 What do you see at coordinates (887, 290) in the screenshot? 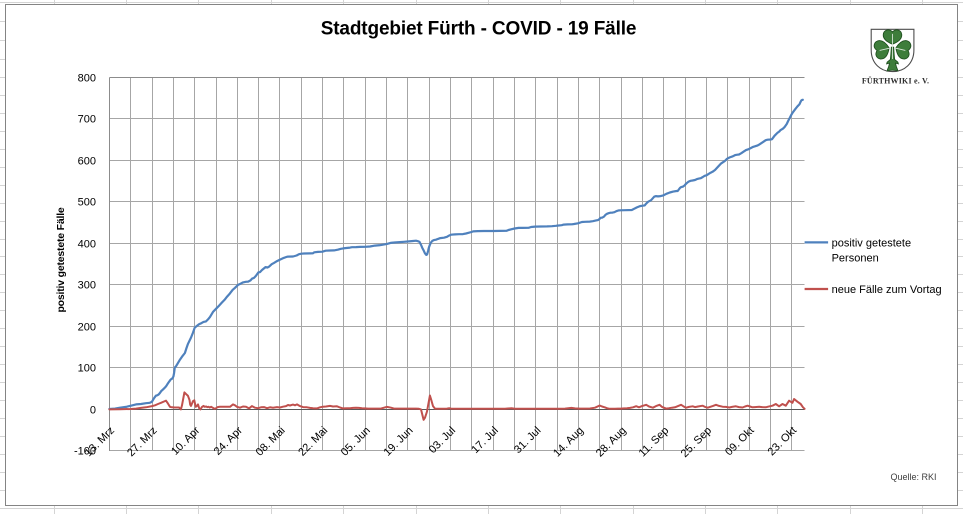
I see `svg-text: neue Fälle zum Vortag` at bounding box center [887, 290].